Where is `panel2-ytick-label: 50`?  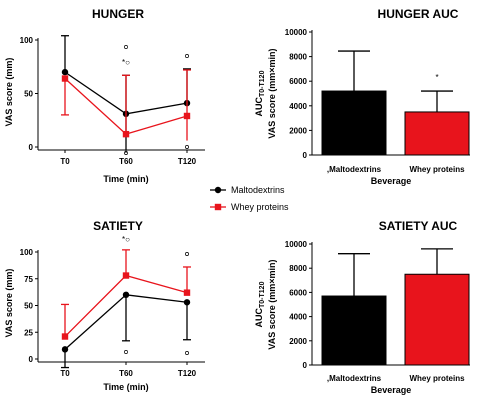 panel2-ytick-label: 50 is located at coordinates (28, 306).